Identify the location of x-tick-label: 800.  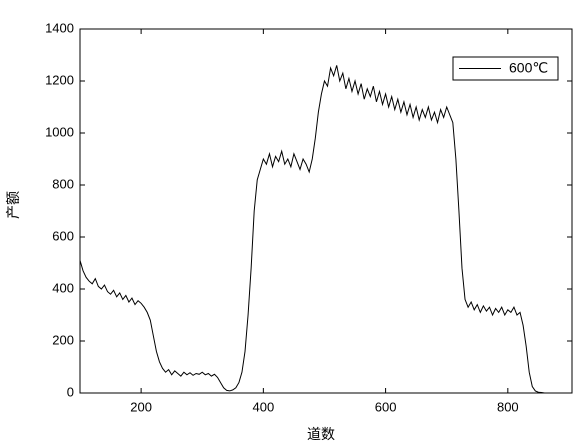
(508, 406).